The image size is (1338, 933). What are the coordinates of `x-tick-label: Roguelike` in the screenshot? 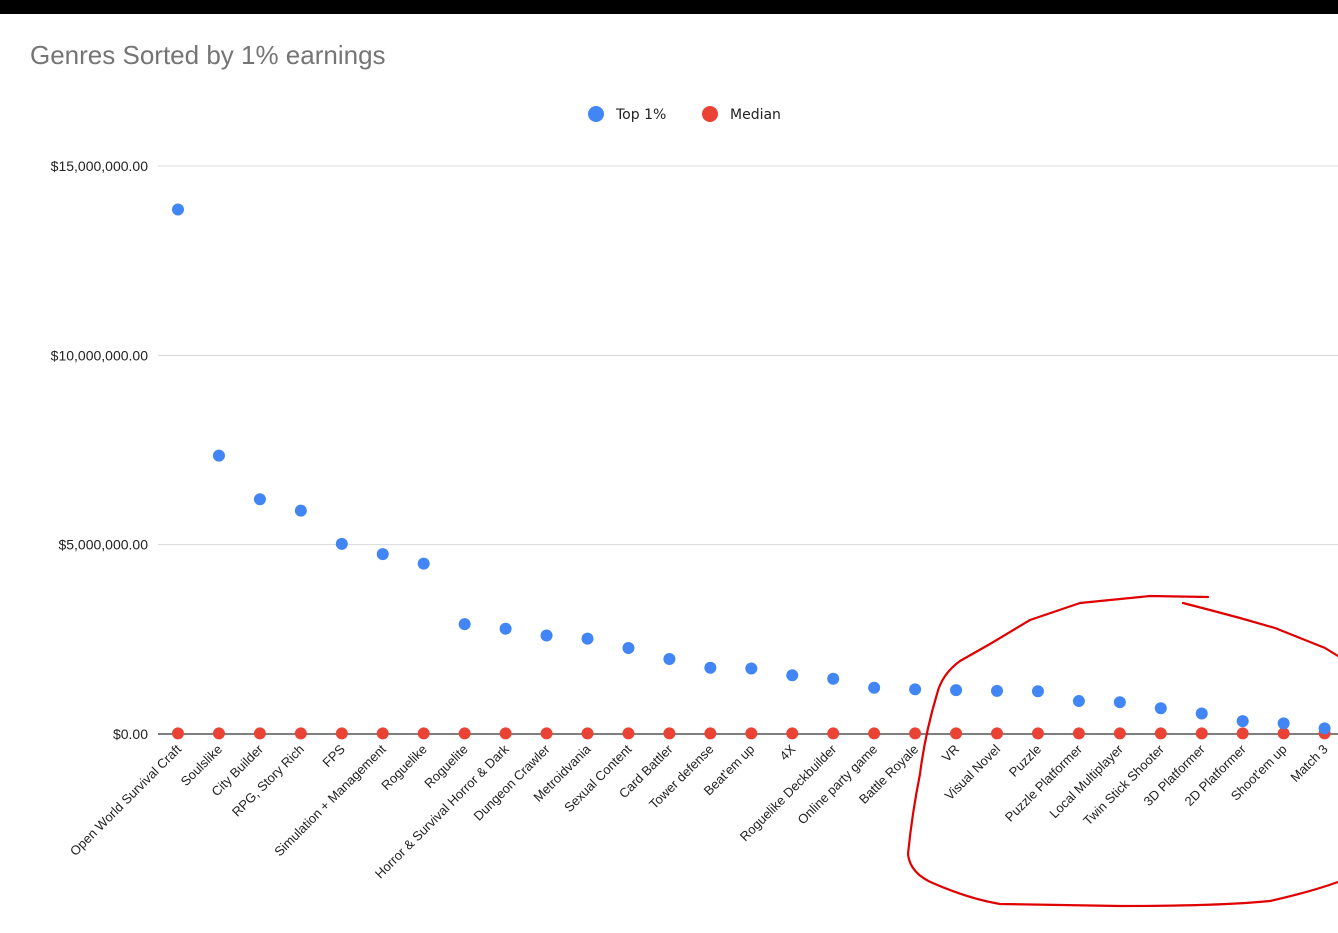 It's located at (403, 767).